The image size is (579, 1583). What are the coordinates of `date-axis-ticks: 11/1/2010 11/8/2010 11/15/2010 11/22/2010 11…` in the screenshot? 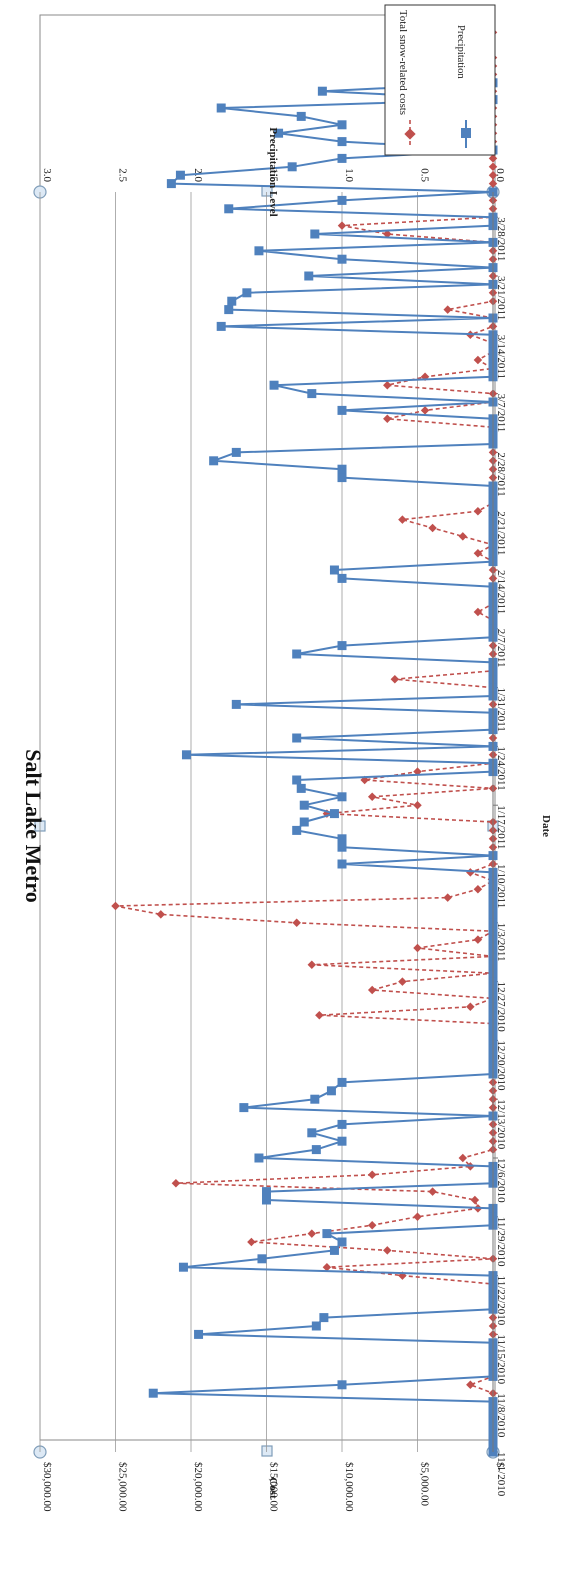 It's located at (500, 856).